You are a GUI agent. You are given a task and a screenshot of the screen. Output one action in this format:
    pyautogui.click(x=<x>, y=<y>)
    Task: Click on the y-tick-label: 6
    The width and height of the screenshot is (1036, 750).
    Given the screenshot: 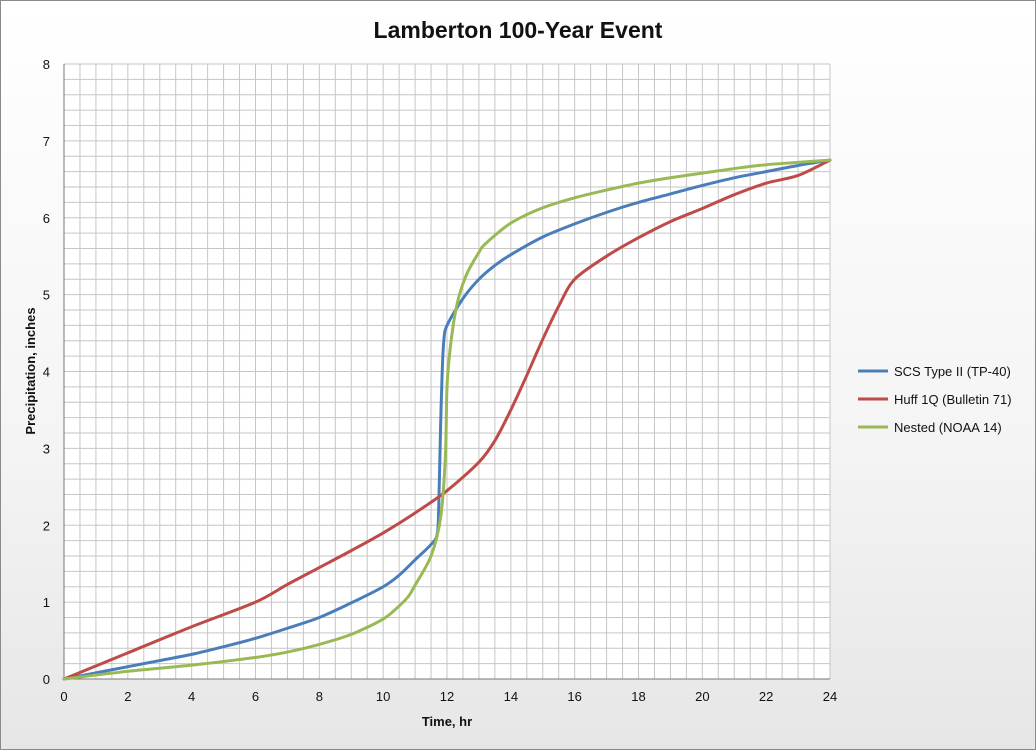 What is the action you would take?
    pyautogui.click(x=46, y=218)
    